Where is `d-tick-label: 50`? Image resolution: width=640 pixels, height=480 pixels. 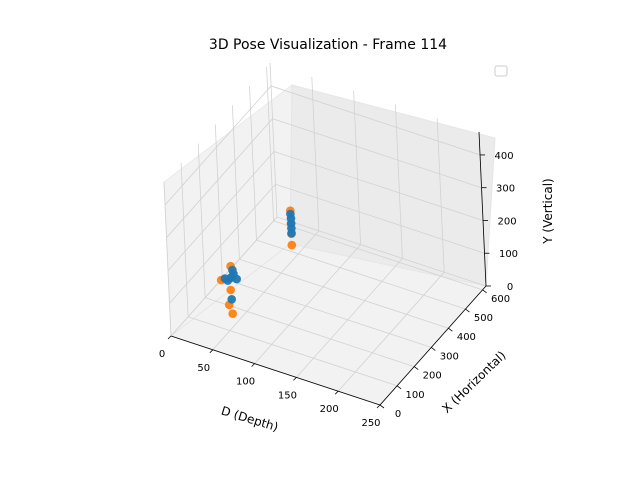 d-tick-label: 50 is located at coordinates (203, 368).